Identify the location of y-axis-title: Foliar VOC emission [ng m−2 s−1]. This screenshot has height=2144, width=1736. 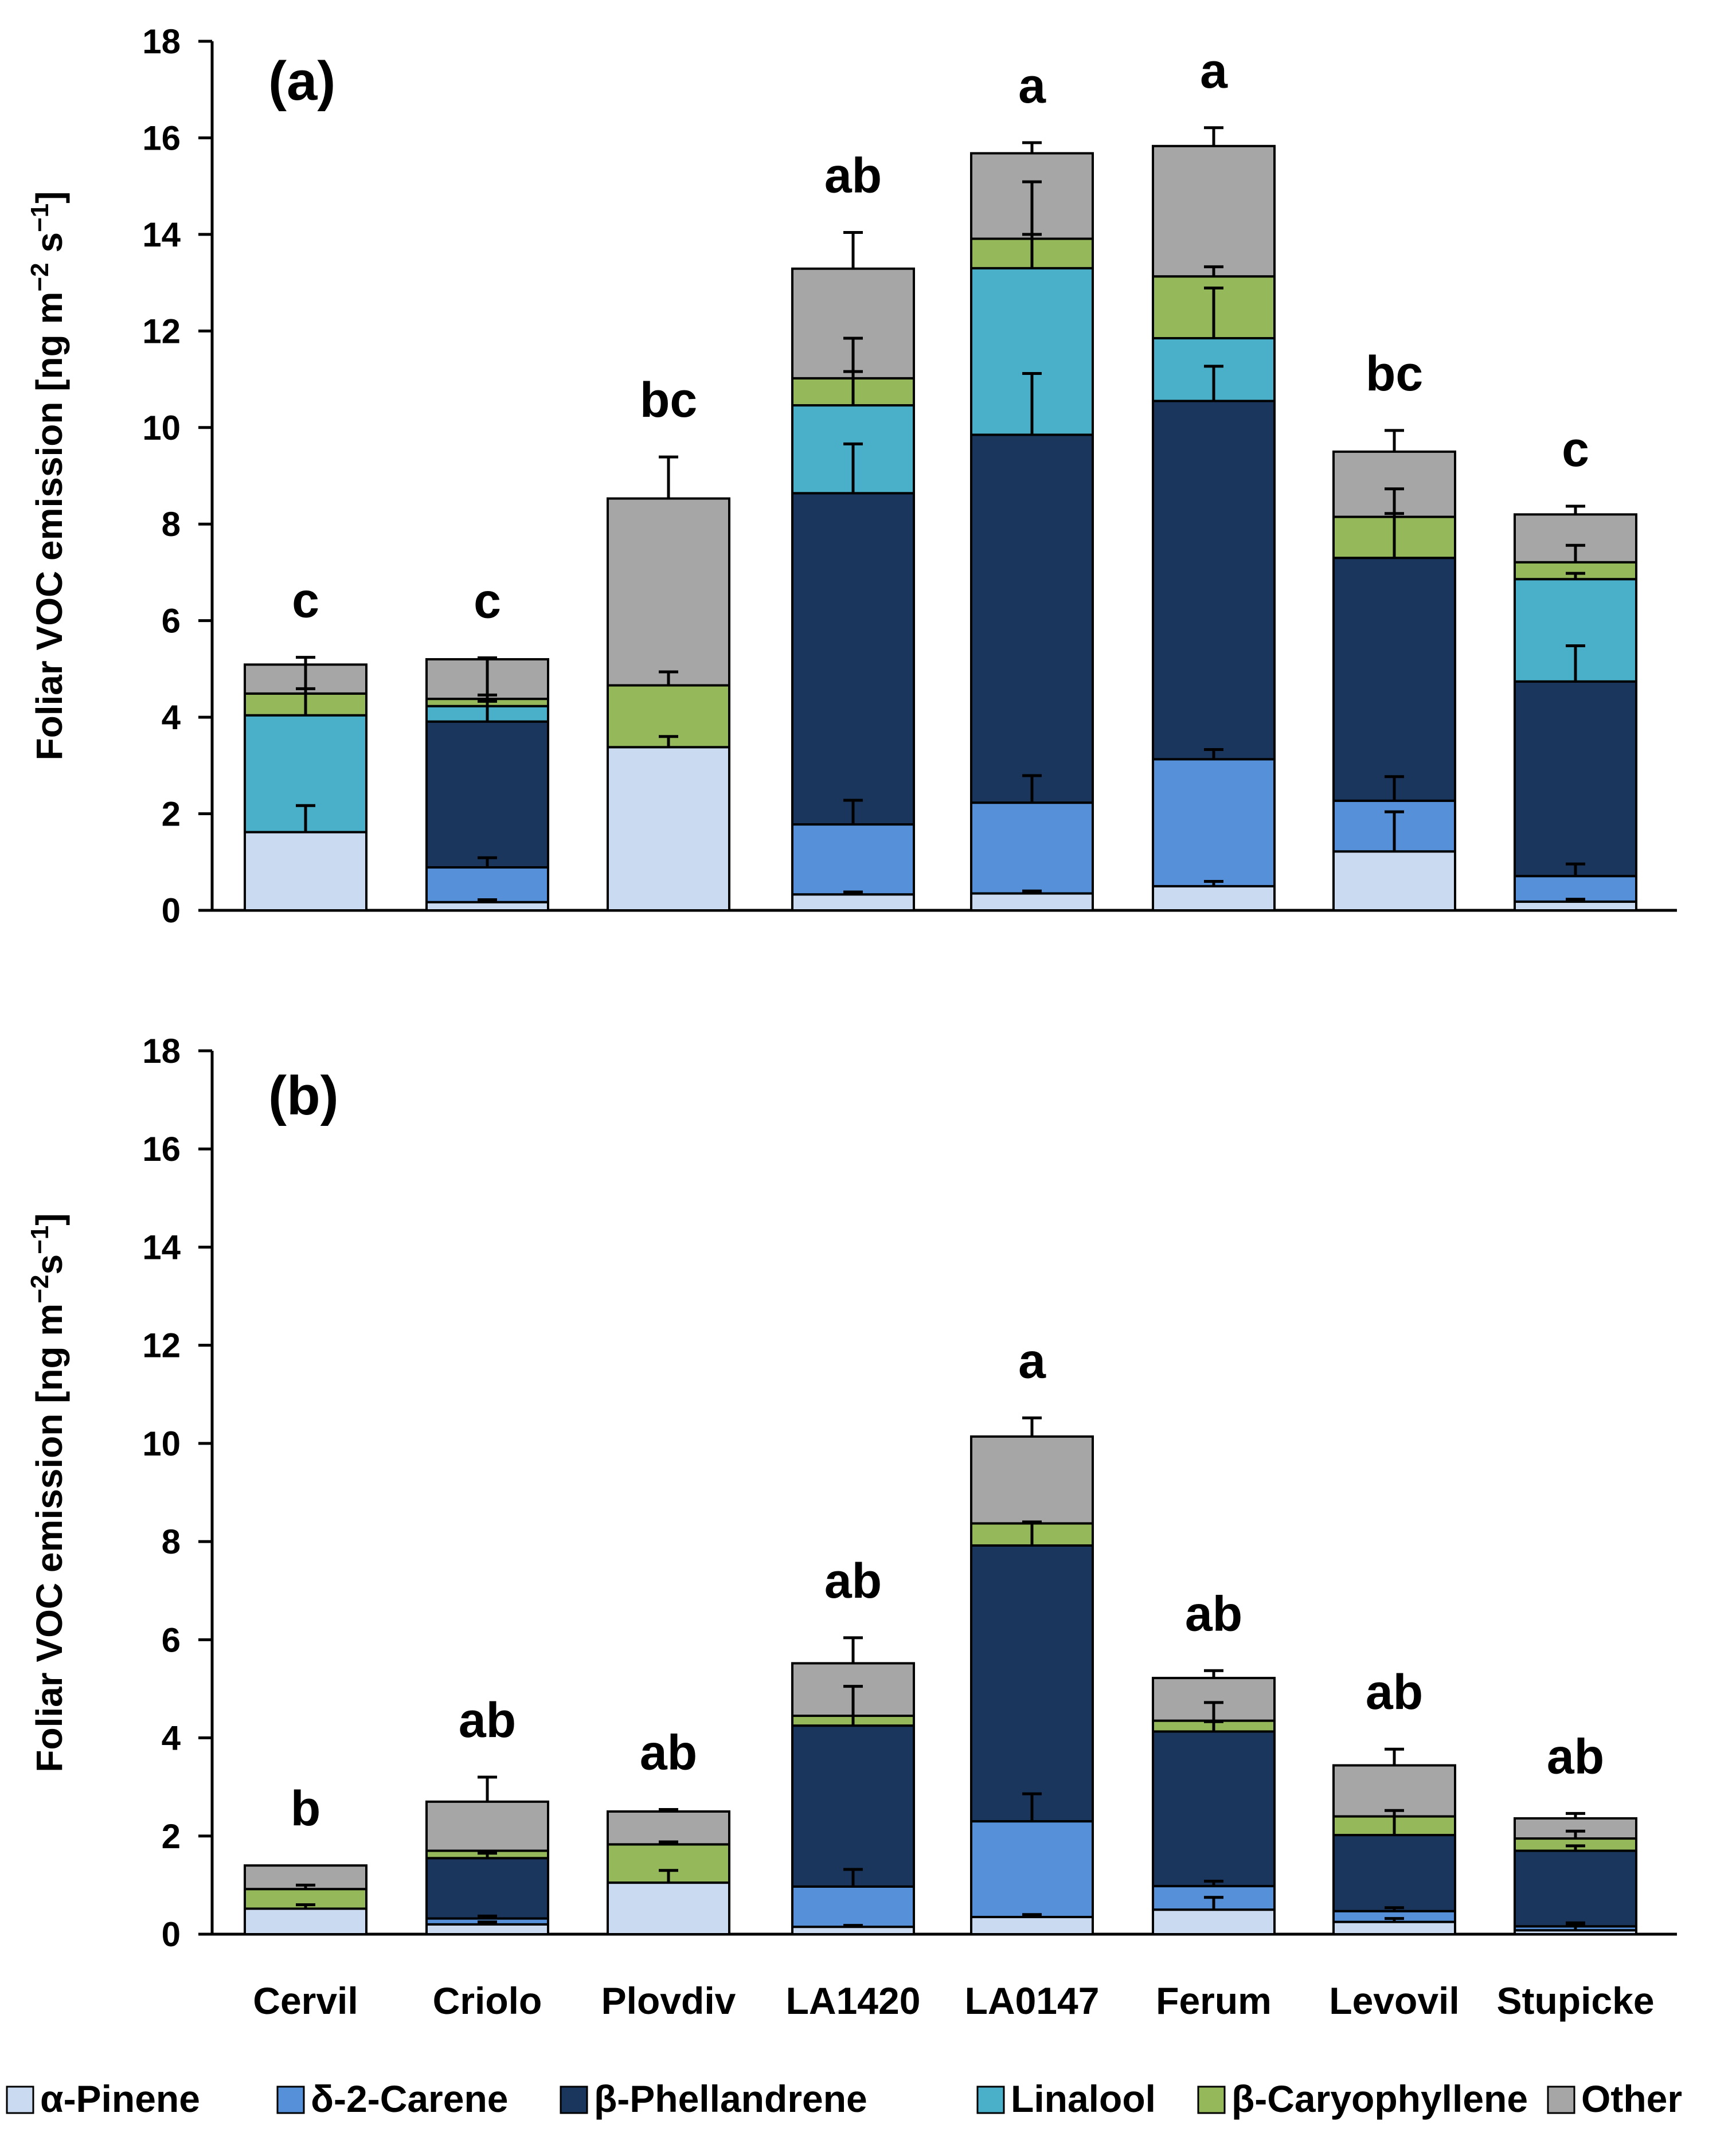
(48, 476).